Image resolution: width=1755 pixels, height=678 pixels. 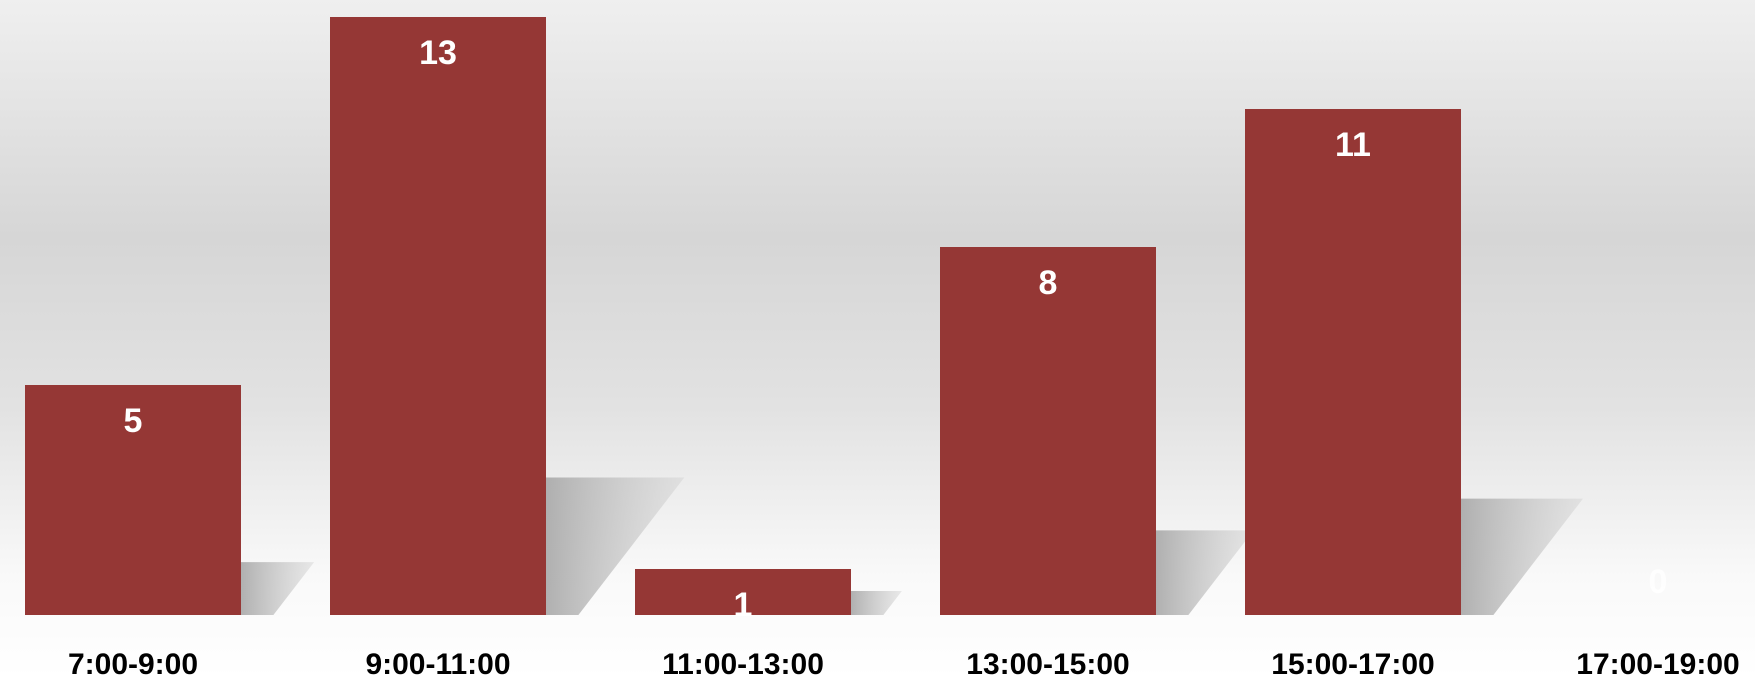 I want to click on data-label: 13, so click(x=438, y=53).